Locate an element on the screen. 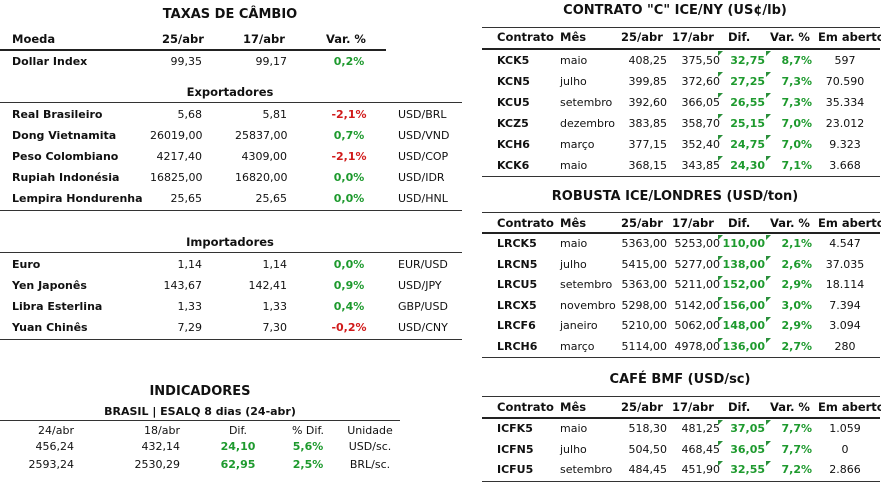 This screenshot has width=881, height=494. futures-value-25abr: 5210,00 is located at coordinates (644, 325).